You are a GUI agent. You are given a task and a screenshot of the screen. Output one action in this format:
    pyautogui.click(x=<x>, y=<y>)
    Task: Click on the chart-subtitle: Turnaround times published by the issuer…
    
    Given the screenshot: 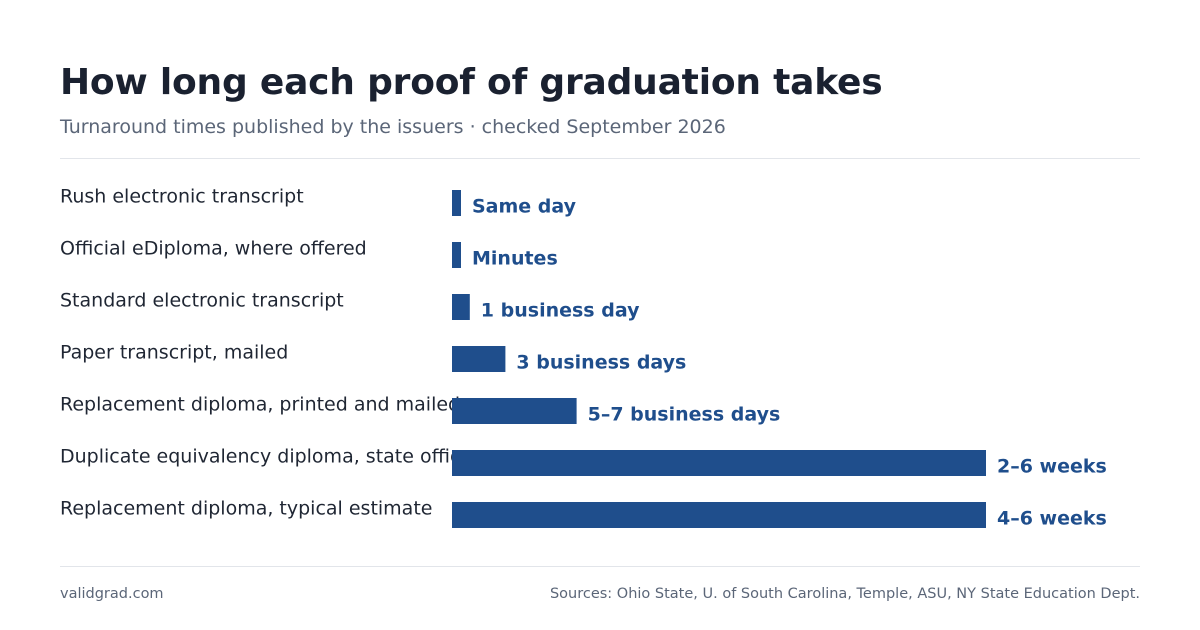 What is the action you would take?
    pyautogui.click(x=393, y=127)
    